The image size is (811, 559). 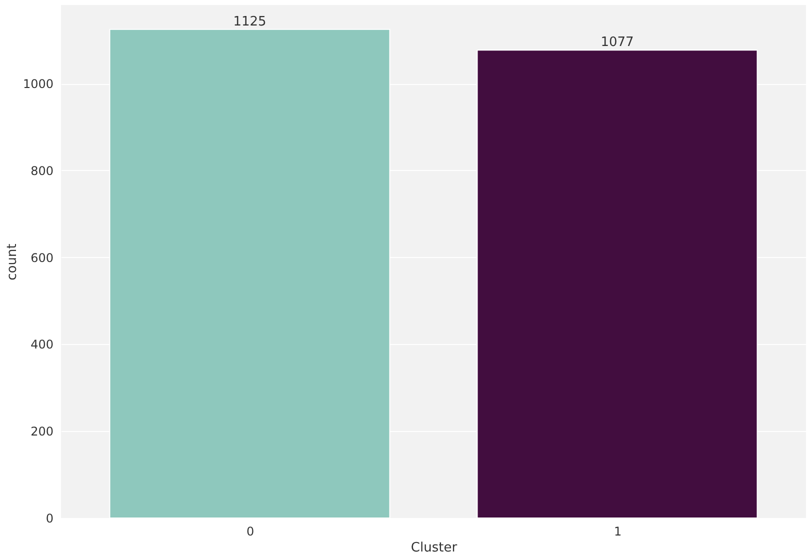 I want to click on y-tick-label: 400, so click(x=42, y=345).